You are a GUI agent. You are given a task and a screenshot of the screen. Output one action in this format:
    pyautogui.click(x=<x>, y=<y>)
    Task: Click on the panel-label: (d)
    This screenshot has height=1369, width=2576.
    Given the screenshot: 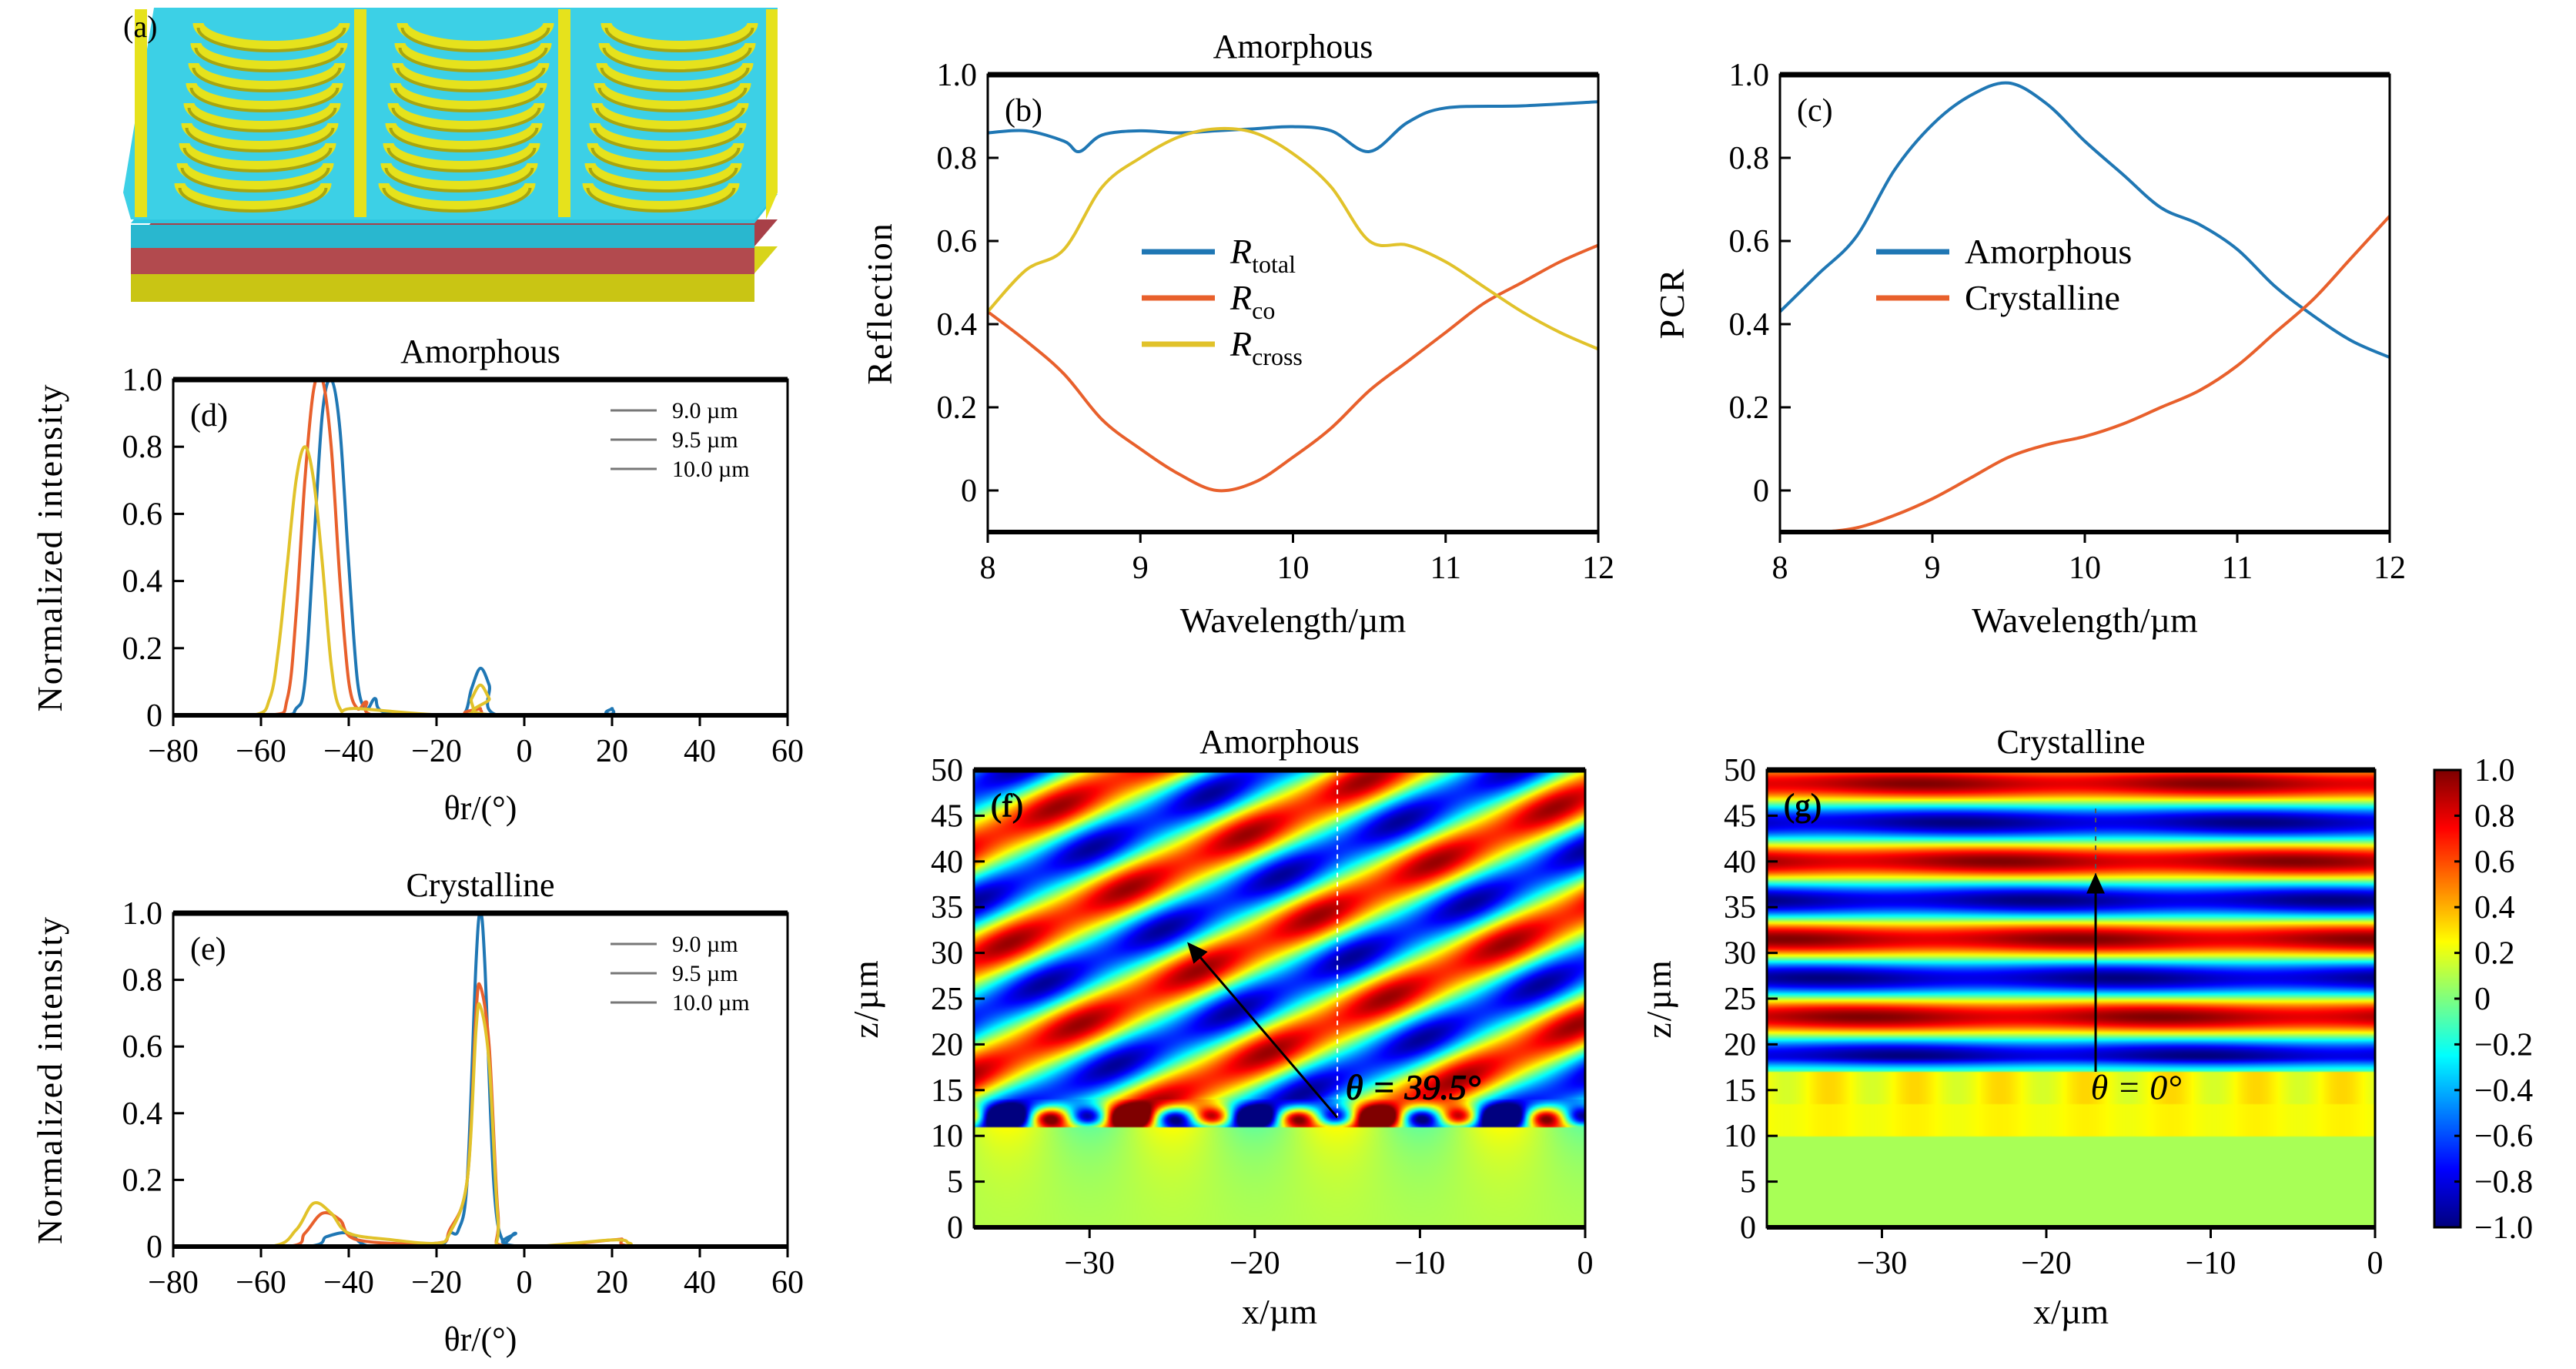 What is the action you would take?
    pyautogui.click(x=209, y=415)
    